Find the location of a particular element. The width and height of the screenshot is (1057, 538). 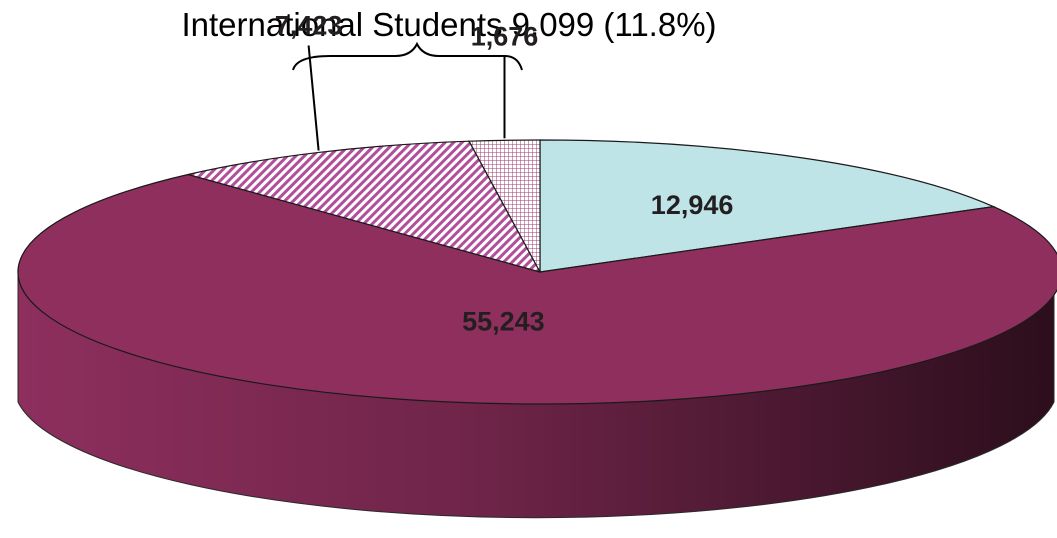

pie-slice-first is located at coordinates (767, 206).